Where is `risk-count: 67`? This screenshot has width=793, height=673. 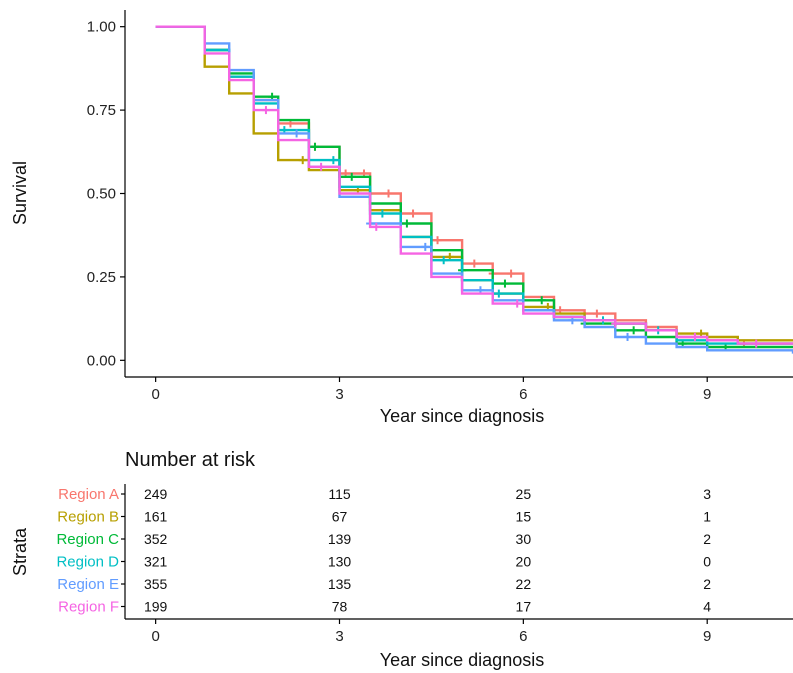 risk-count: 67 is located at coordinates (340, 517).